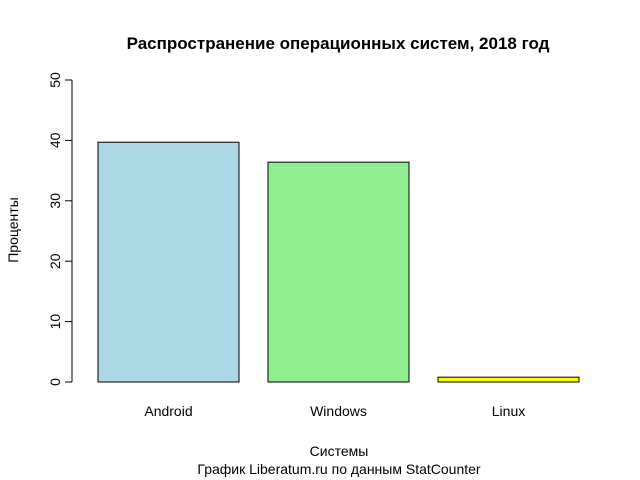  I want to click on bar-android, so click(168, 262).